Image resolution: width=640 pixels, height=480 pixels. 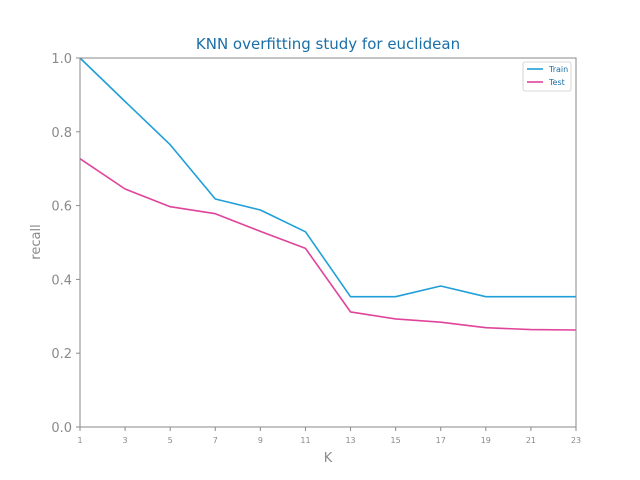 I want to click on x-tick-label: 9, so click(x=260, y=440).